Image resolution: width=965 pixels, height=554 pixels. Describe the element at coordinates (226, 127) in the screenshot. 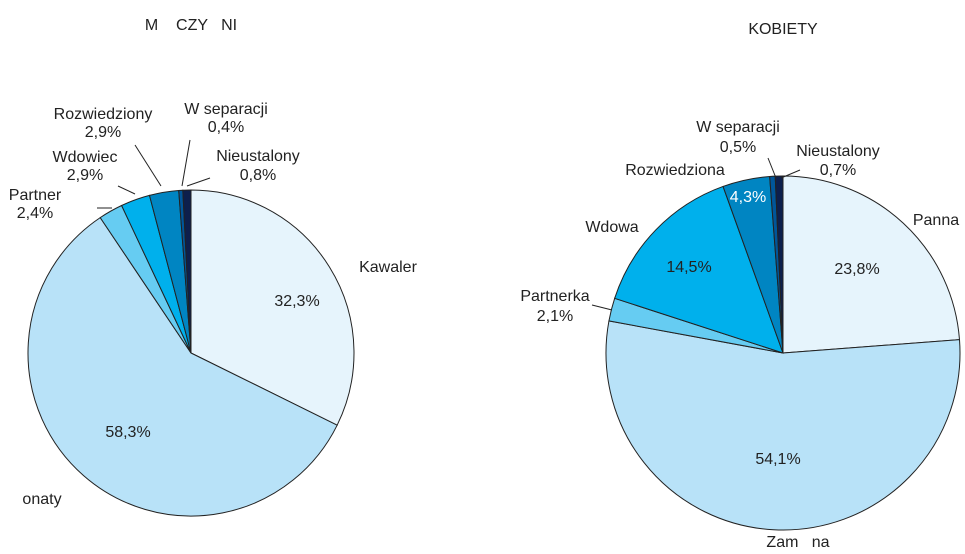

I see `value-label: 0,4%` at that location.